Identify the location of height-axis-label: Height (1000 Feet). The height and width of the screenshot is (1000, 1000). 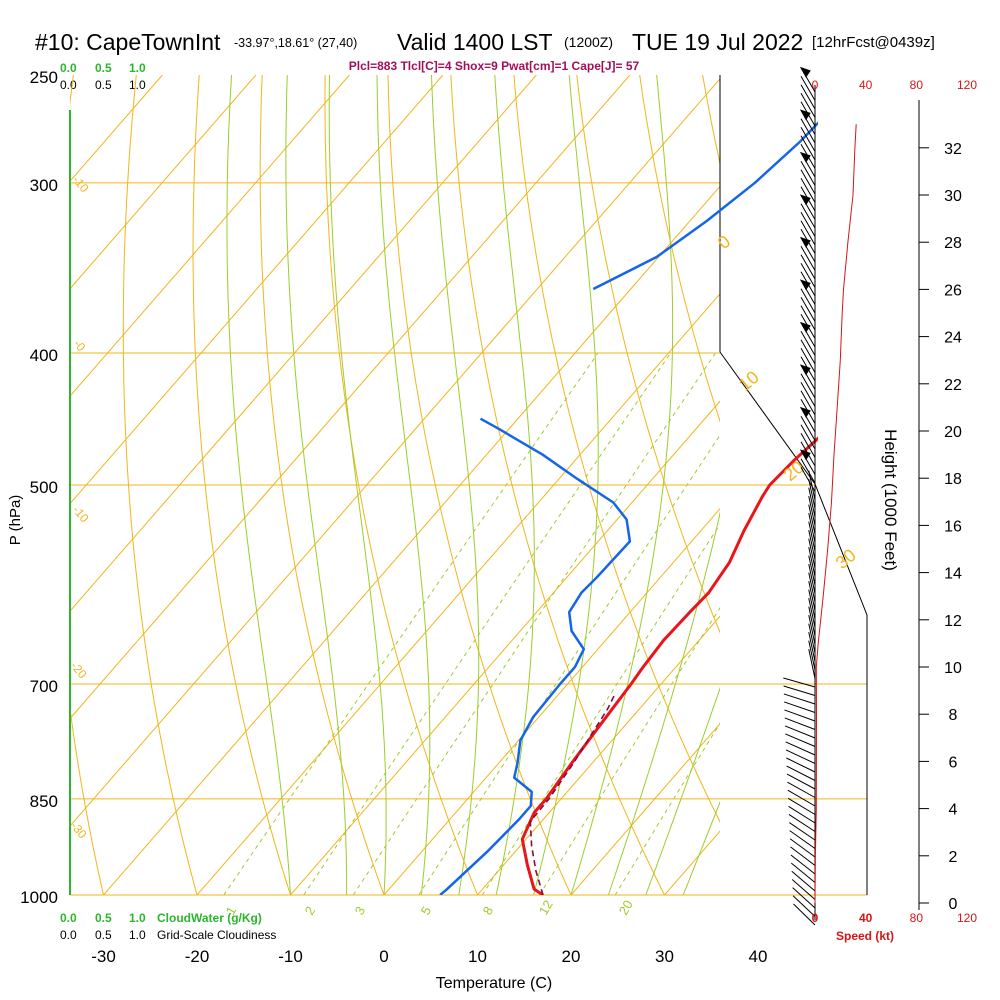
(890, 500).